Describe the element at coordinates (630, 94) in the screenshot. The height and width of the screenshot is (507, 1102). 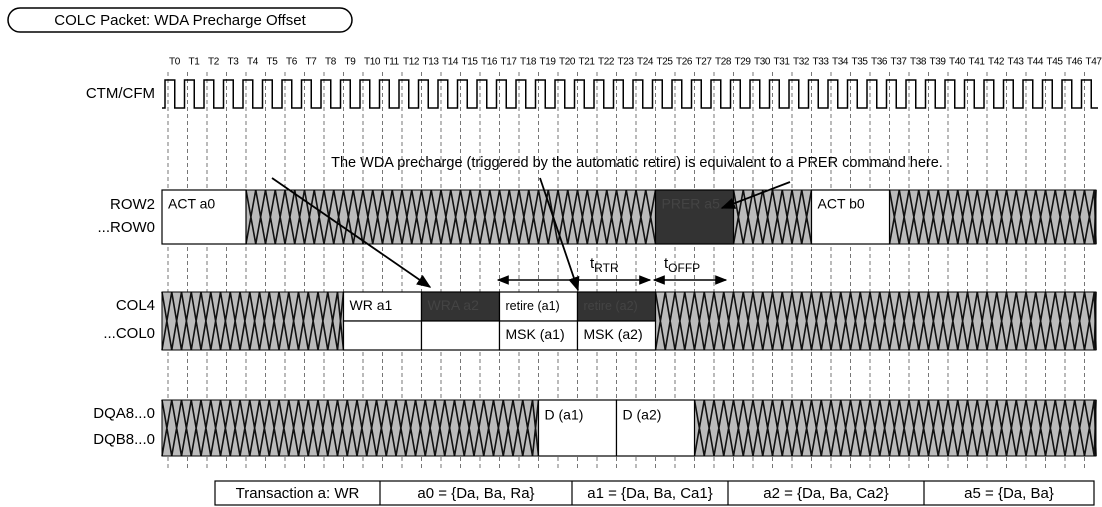
I see `clock-wave` at that location.